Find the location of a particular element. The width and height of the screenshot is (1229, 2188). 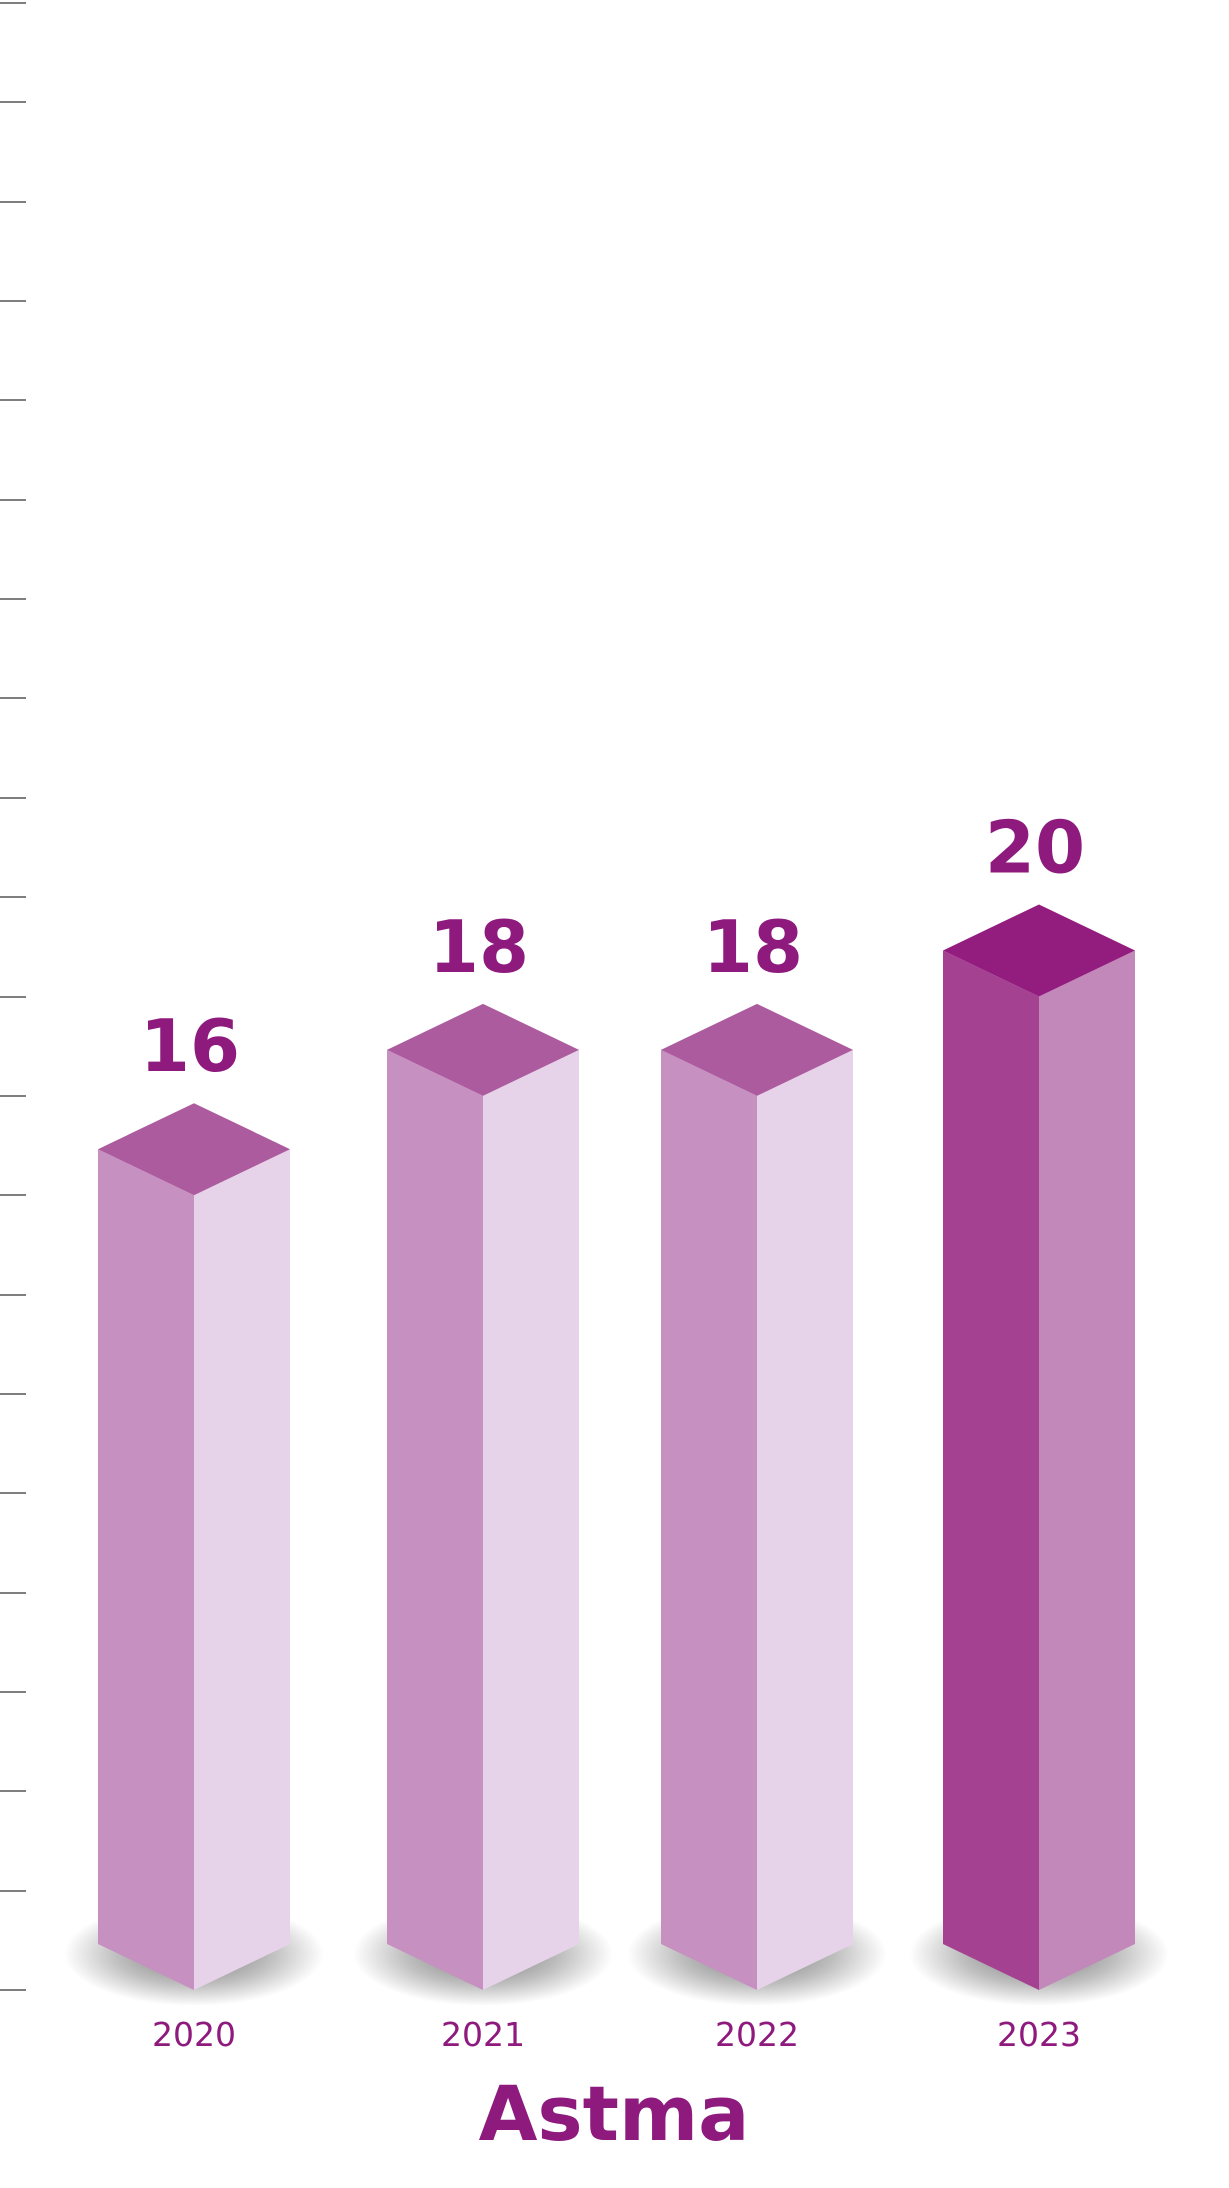

y-axis is located at coordinates (13, 996).